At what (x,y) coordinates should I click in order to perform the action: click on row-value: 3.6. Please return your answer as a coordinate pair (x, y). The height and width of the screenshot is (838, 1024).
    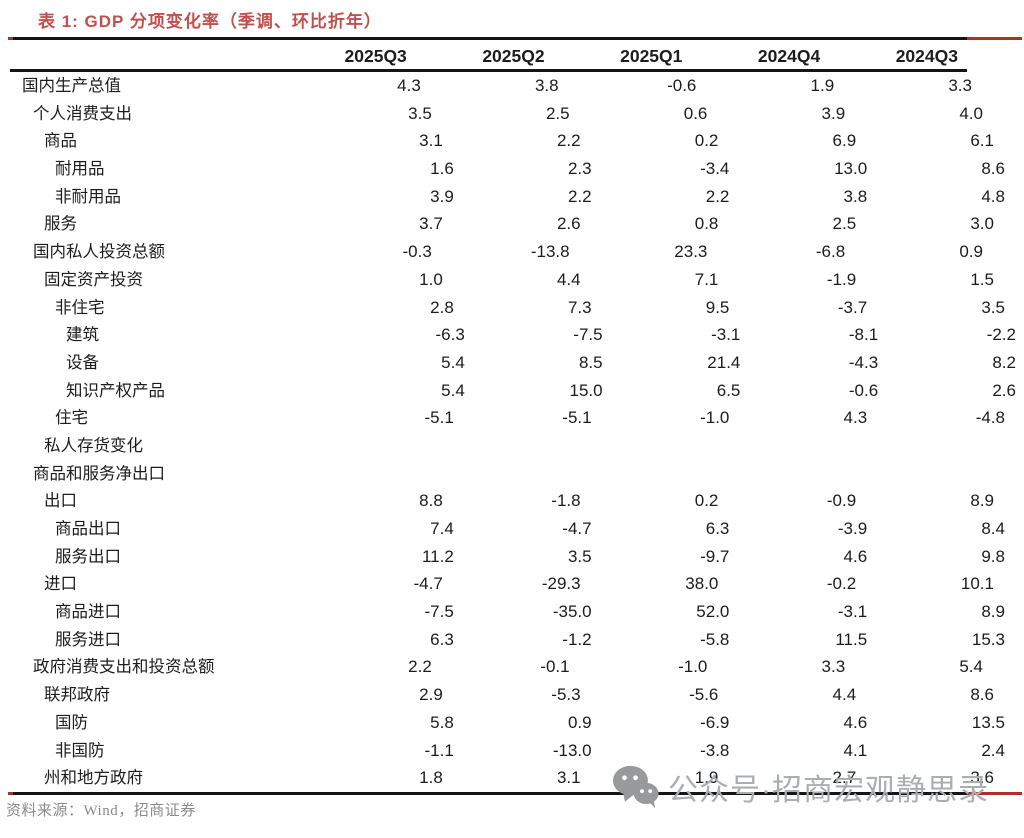
    Looking at the image, I should click on (982, 778).